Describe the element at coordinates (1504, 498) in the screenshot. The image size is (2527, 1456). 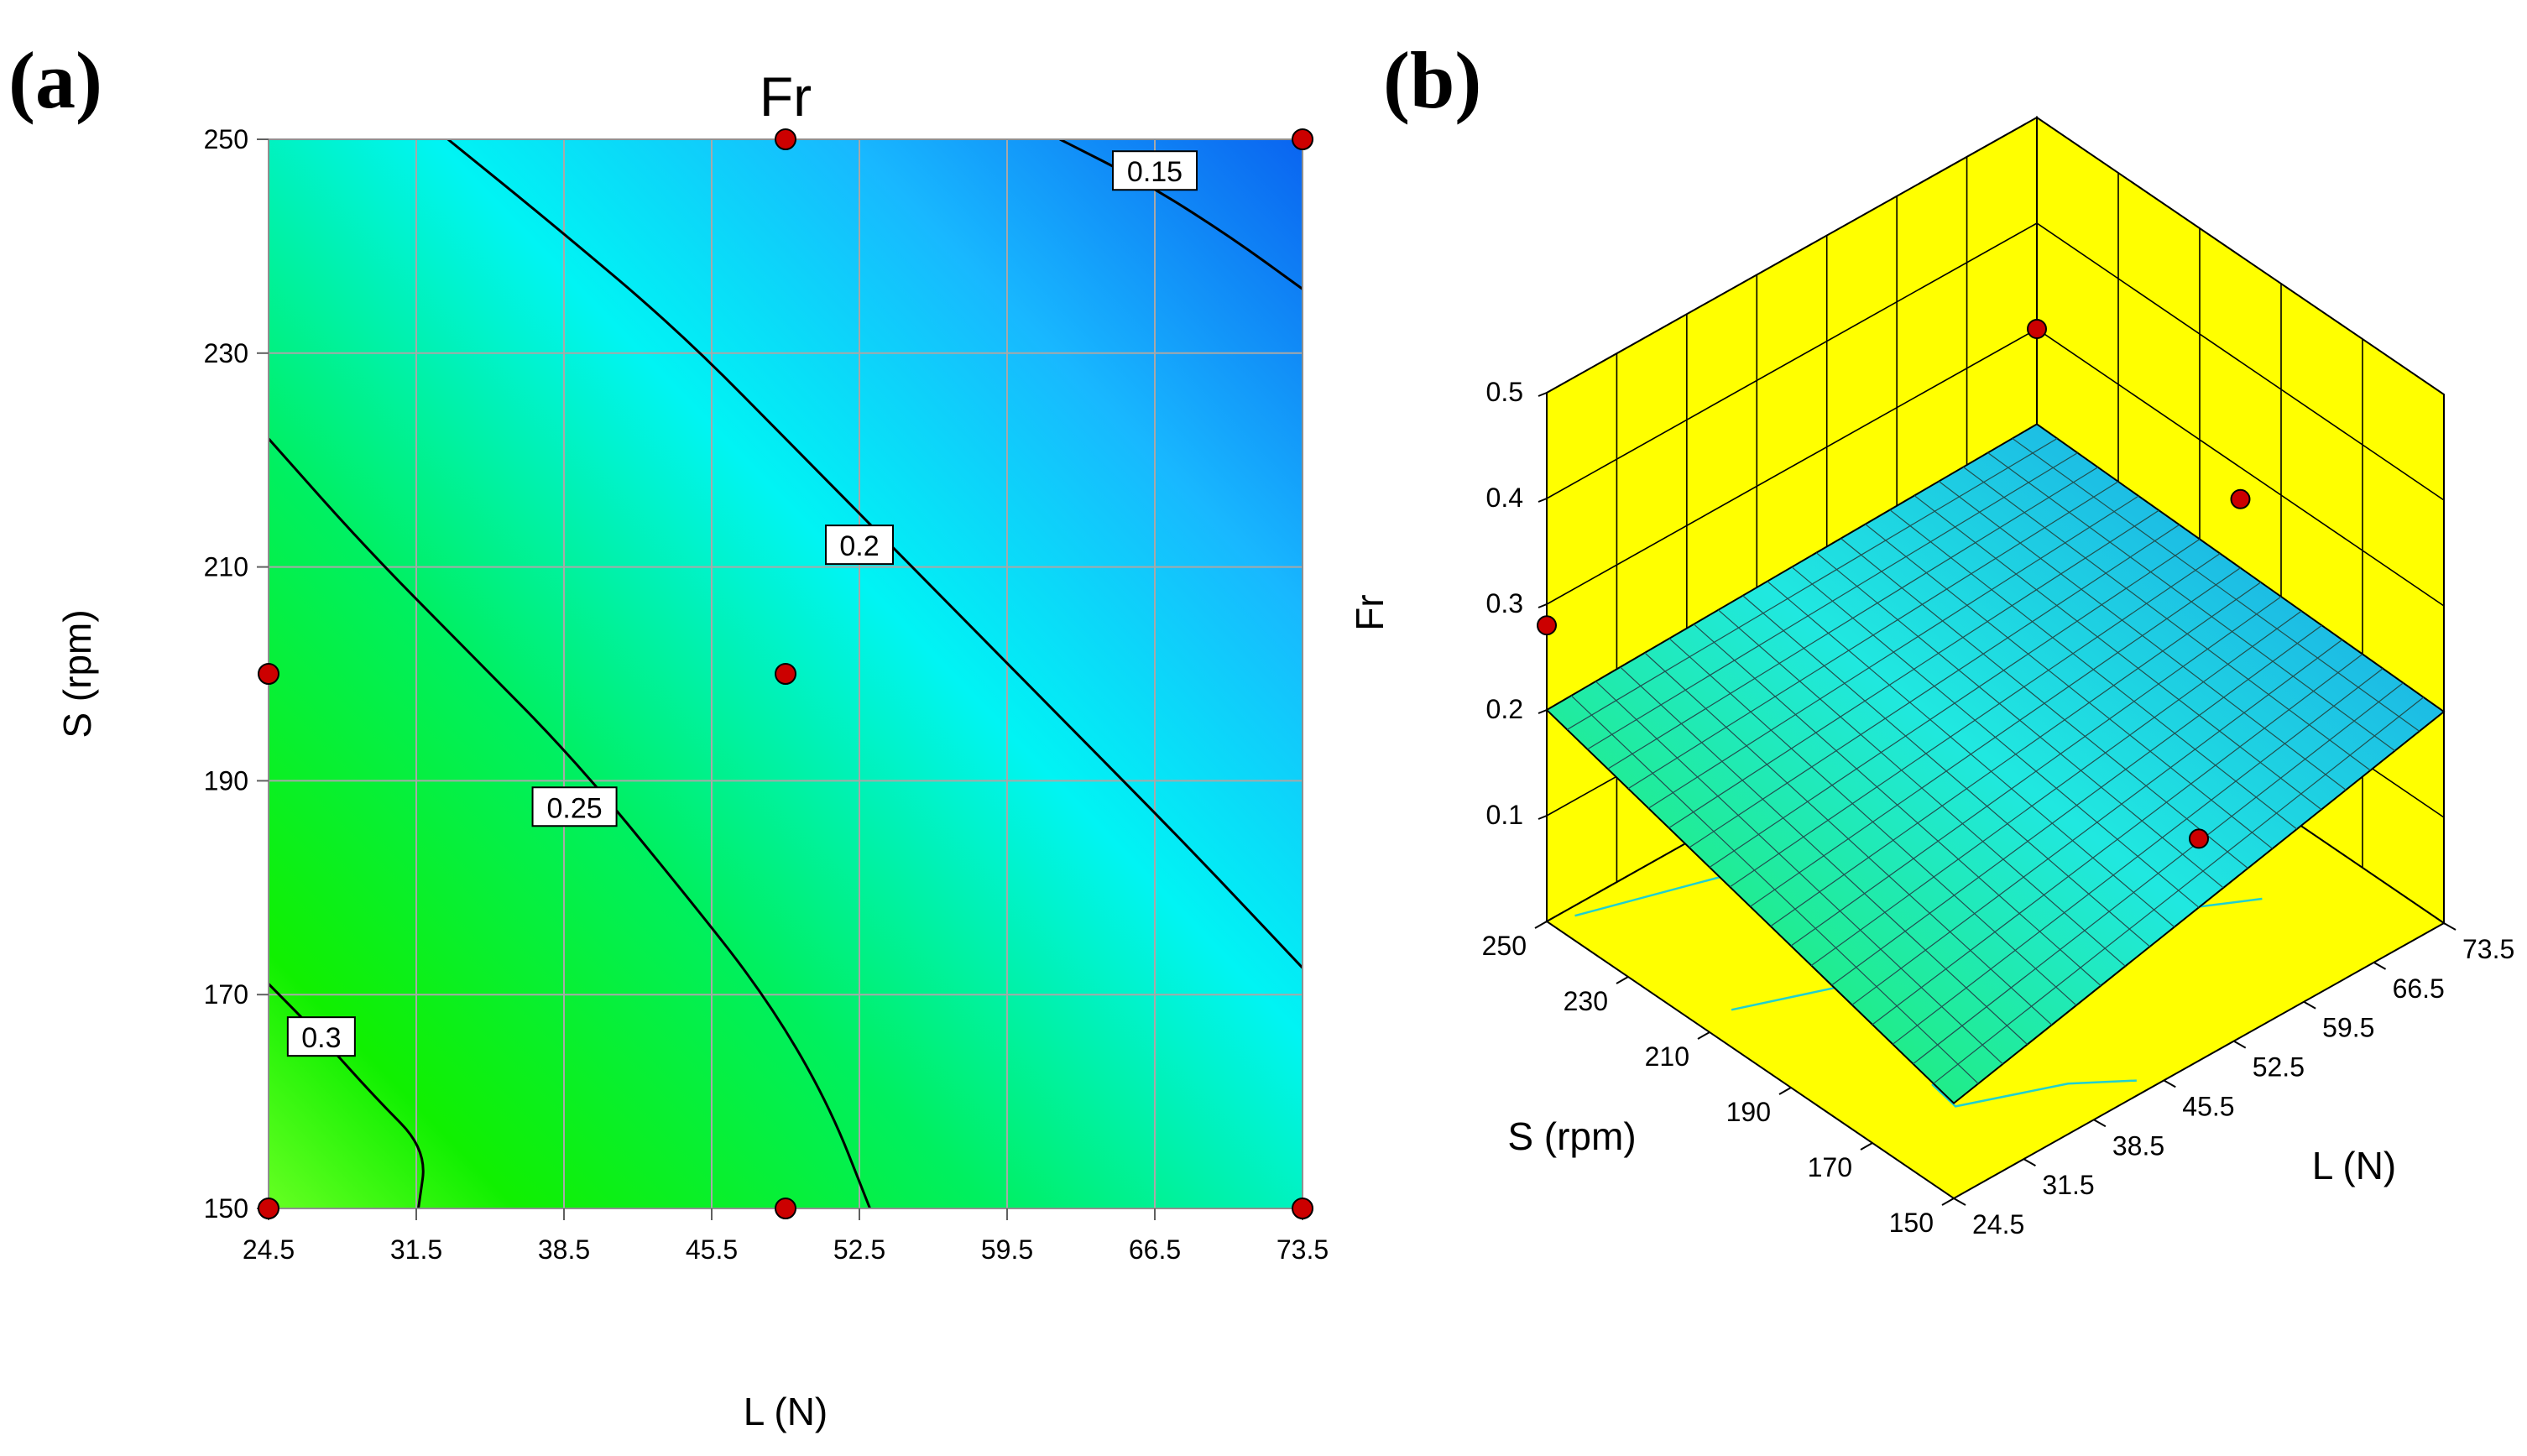
I see `z-tick-label: 0.4` at that location.